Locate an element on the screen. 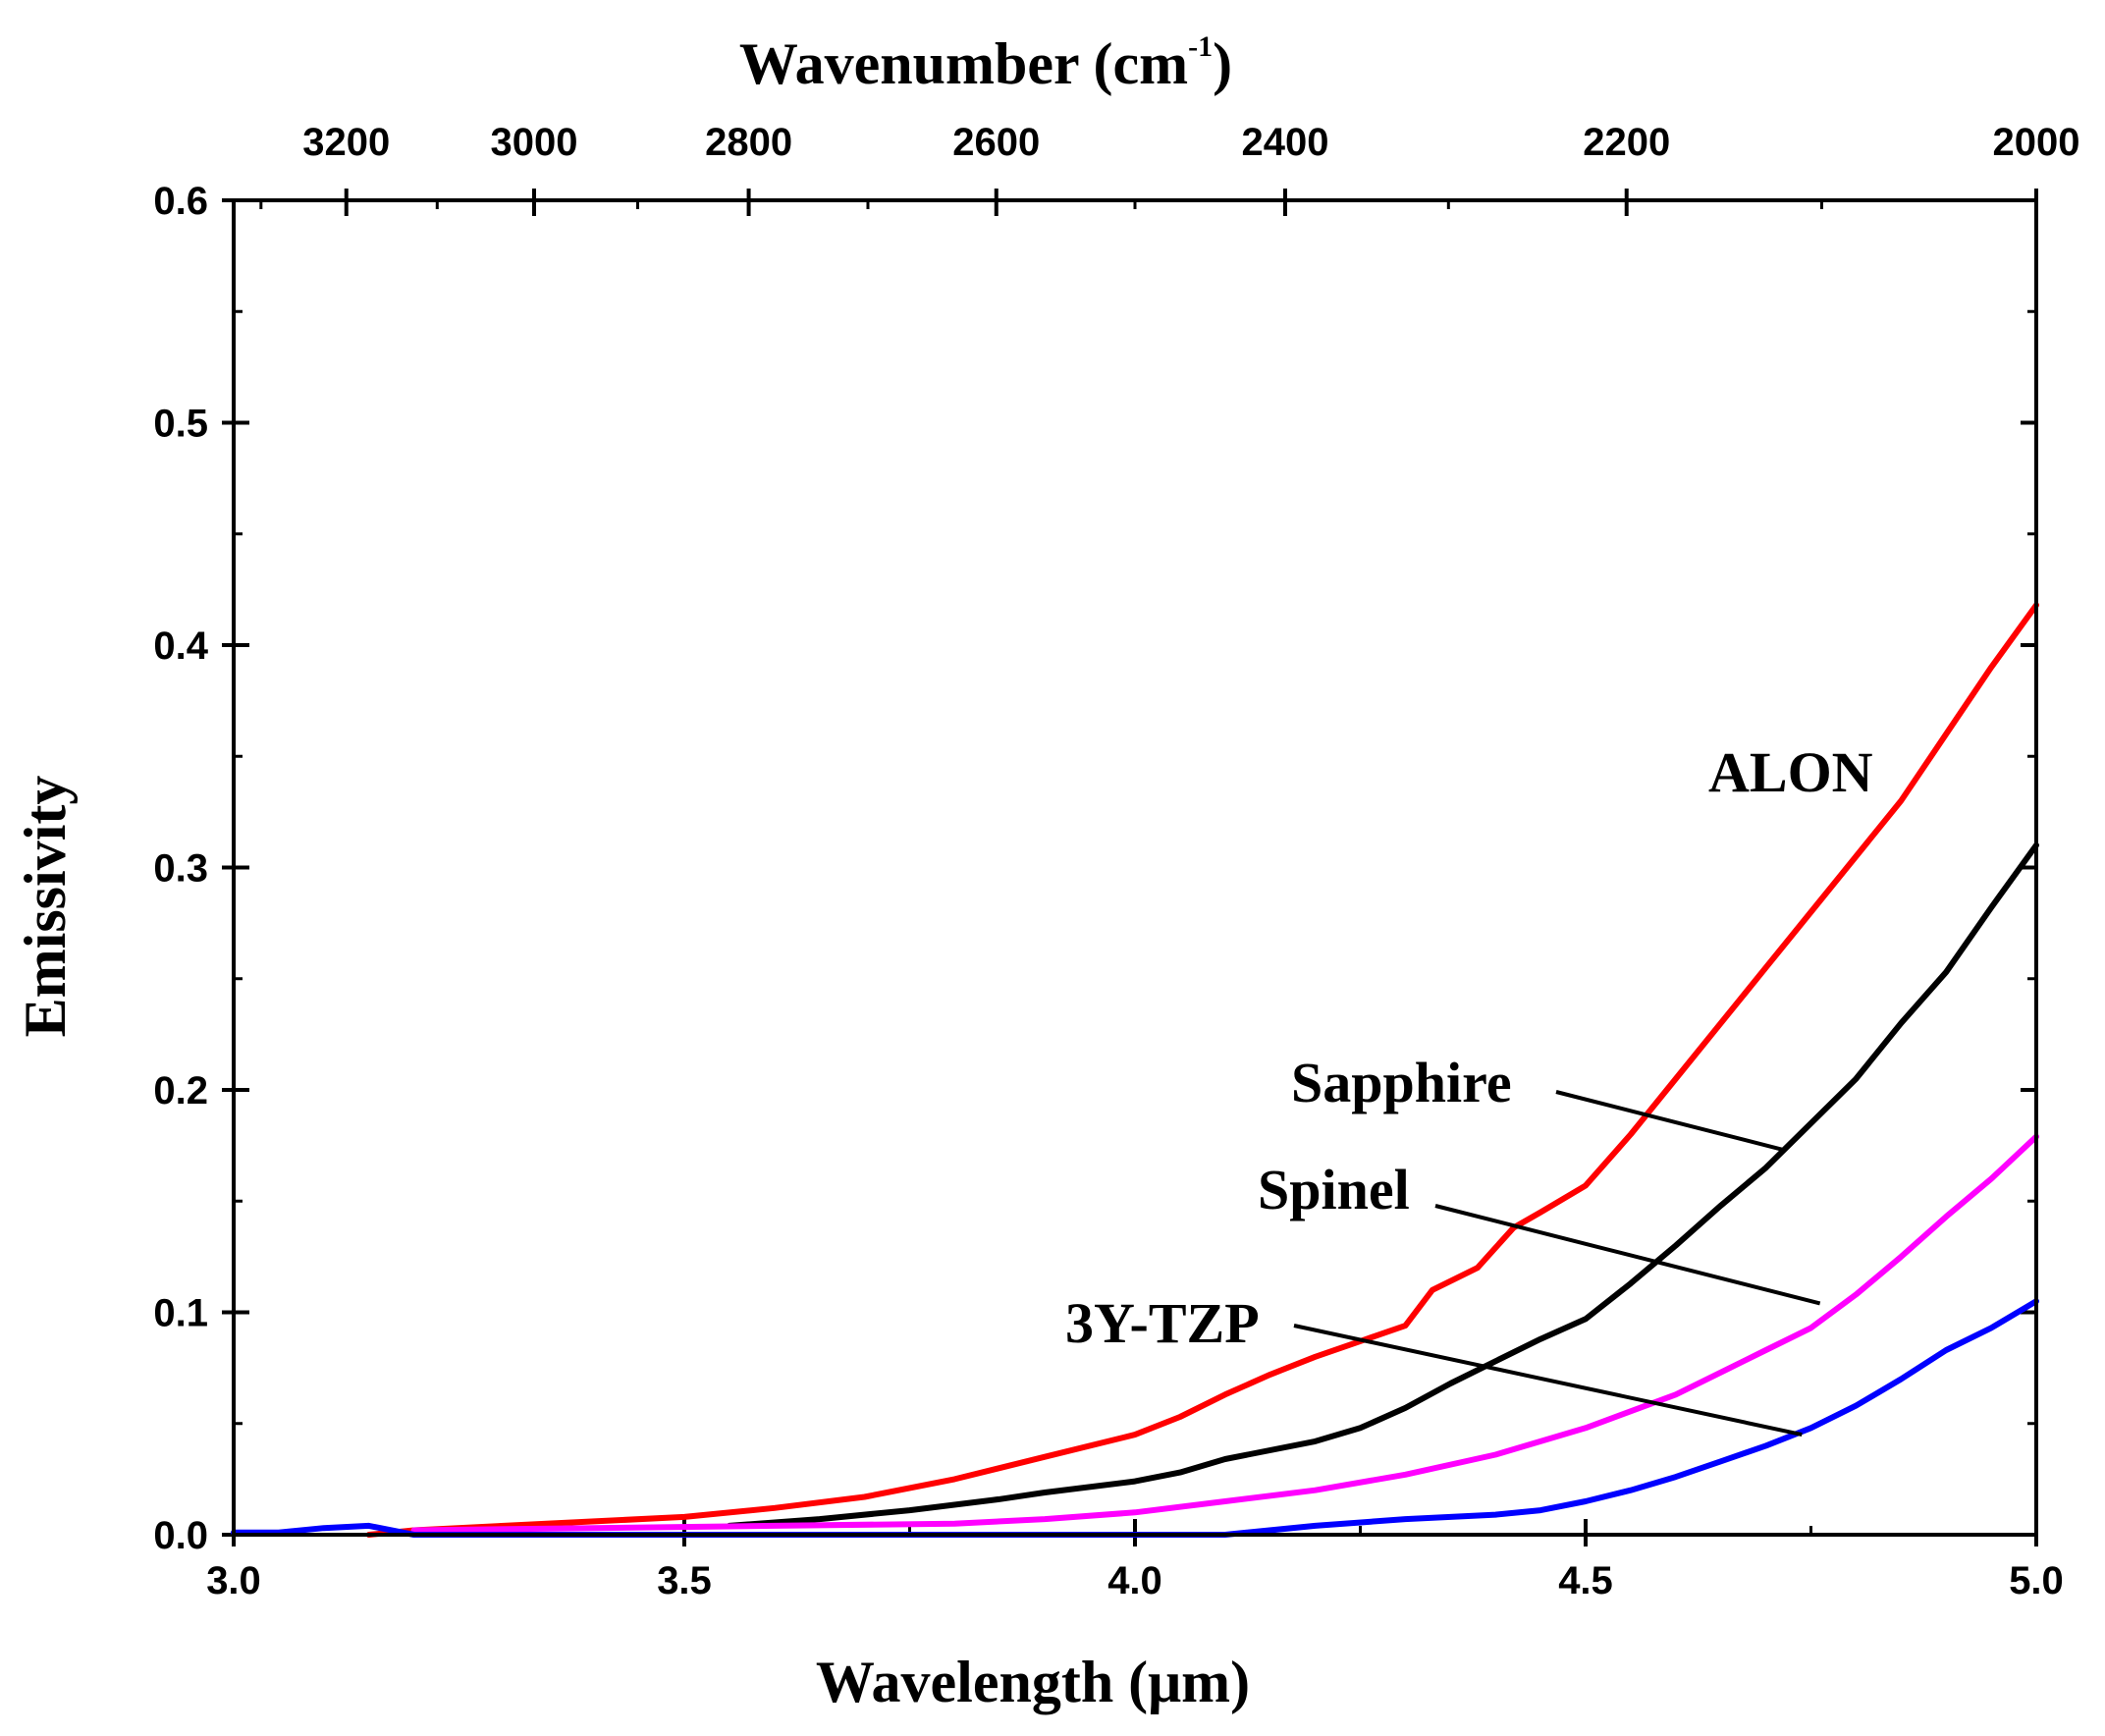  y-tick-label: 0.2 is located at coordinates (181, 1090).